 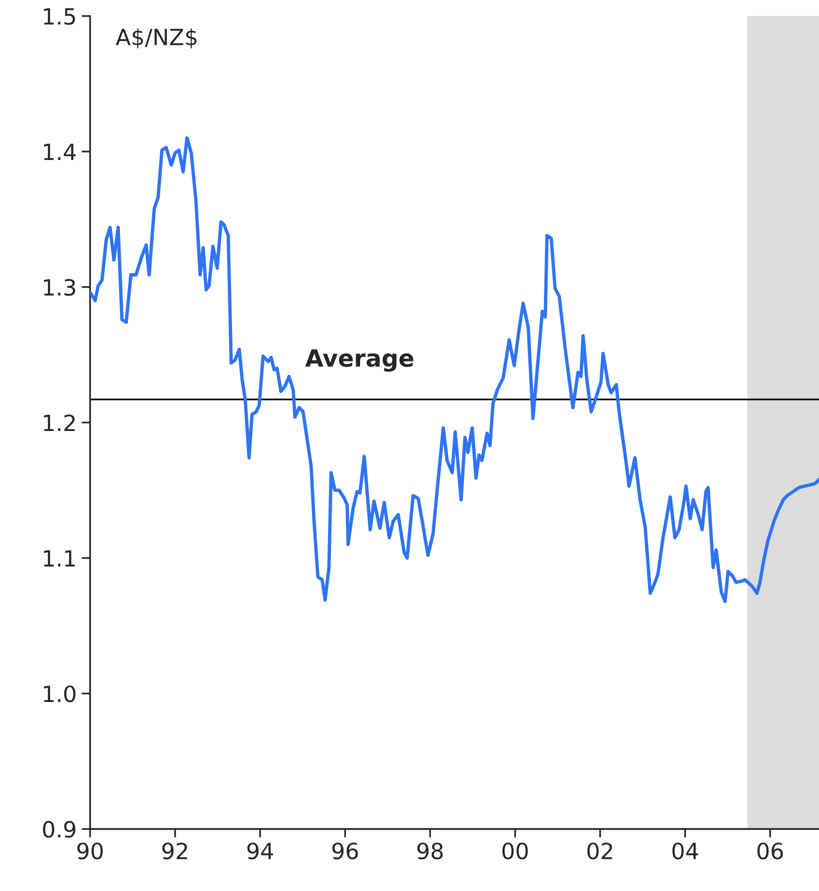 What do you see at coordinates (59, 16) in the screenshot?
I see `y-tick-label: 1.5` at bounding box center [59, 16].